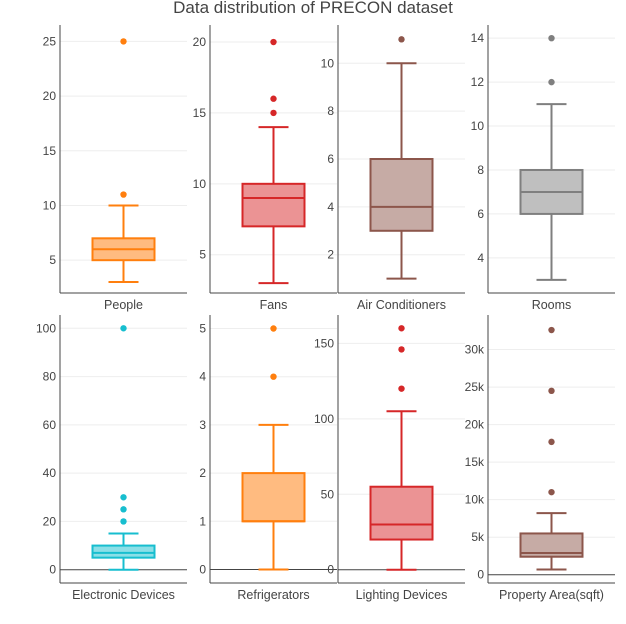 The height and width of the screenshot is (624, 626). I want to click on panel-0: 5 10 15 20 25 People, so click(115, 168).